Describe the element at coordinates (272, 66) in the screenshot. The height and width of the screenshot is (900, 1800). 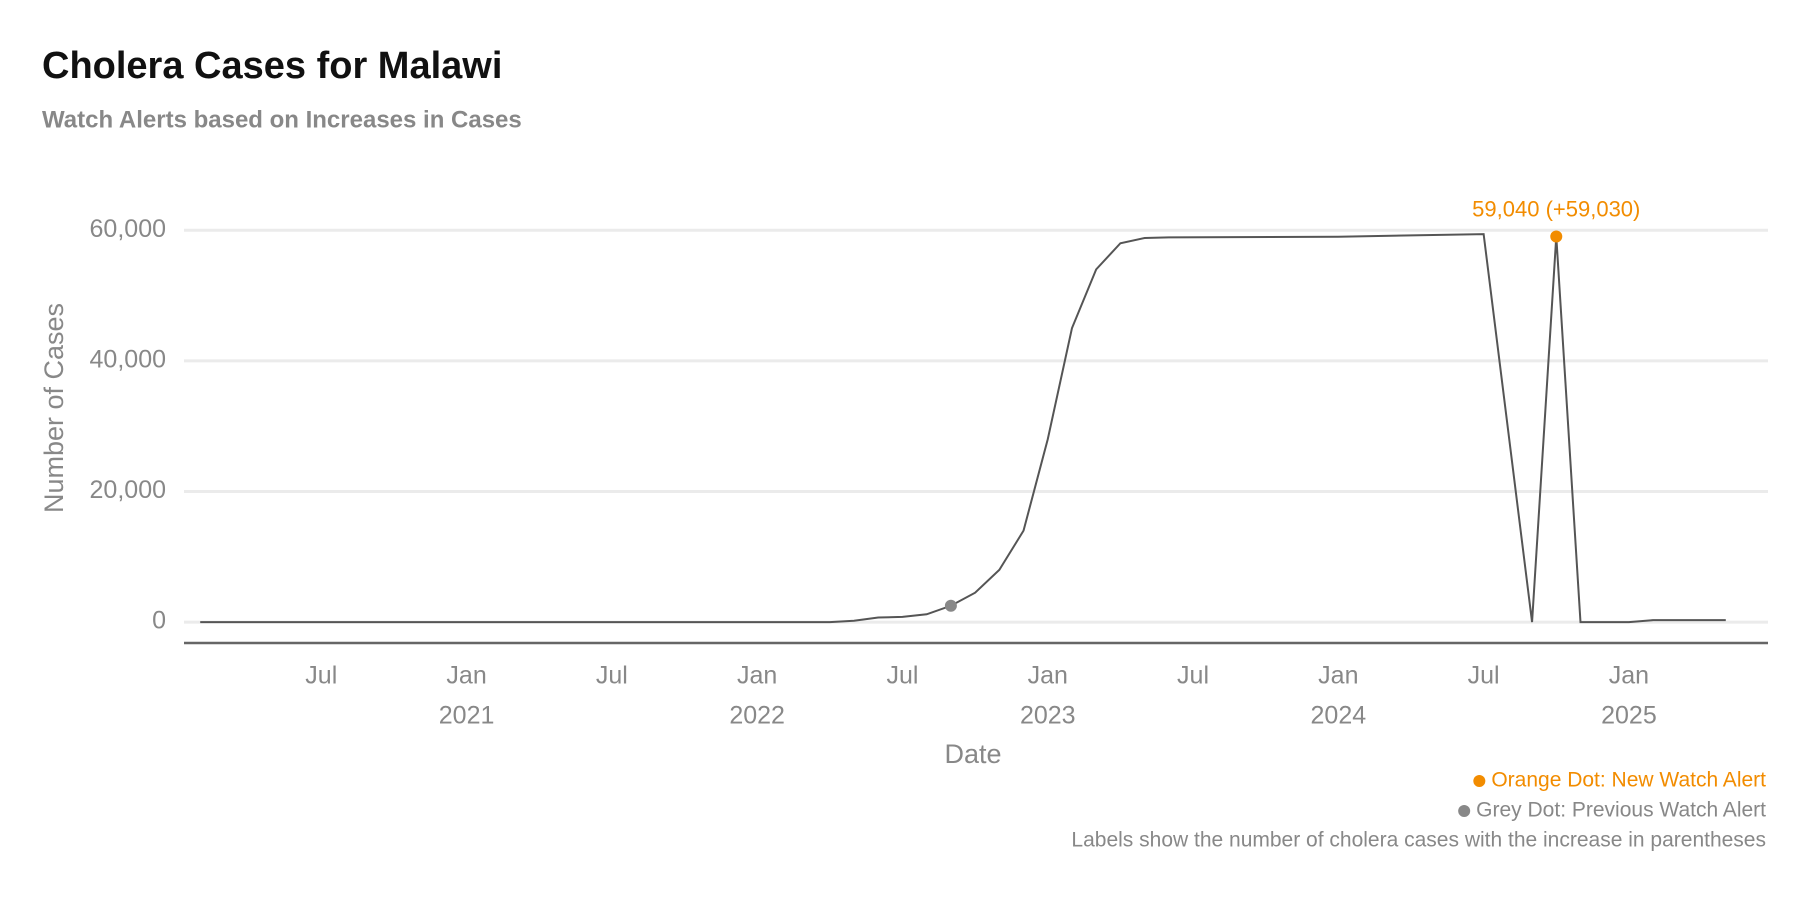
I see `chart-title: Cholera Cases for Malawi` at that location.